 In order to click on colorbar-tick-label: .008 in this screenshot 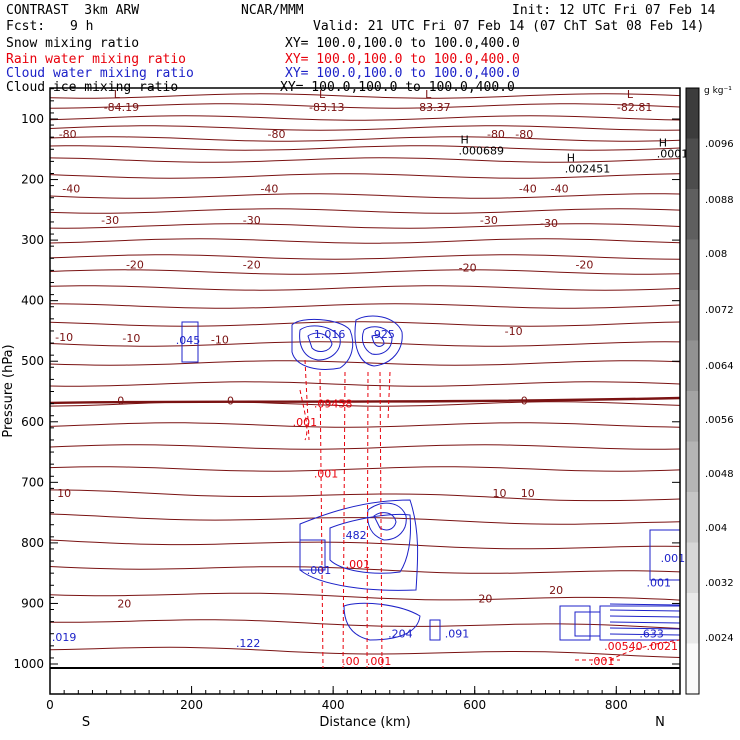, I will do `click(716, 254)`.